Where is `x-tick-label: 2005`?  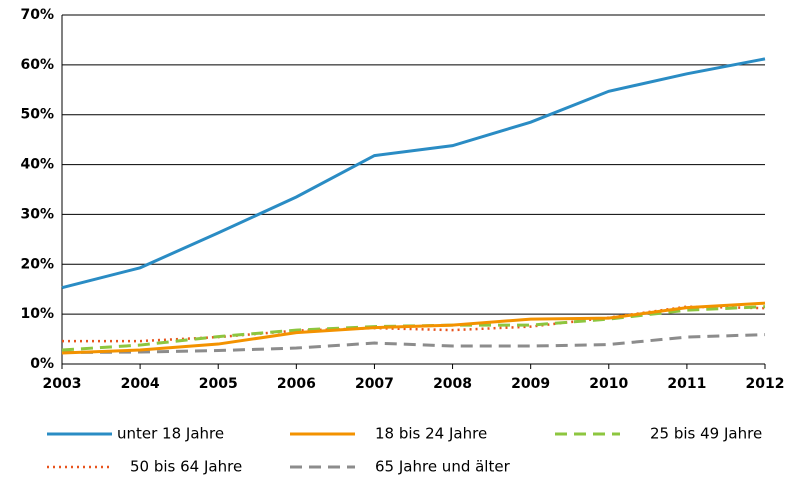
x-tick-label: 2005 is located at coordinates (218, 384).